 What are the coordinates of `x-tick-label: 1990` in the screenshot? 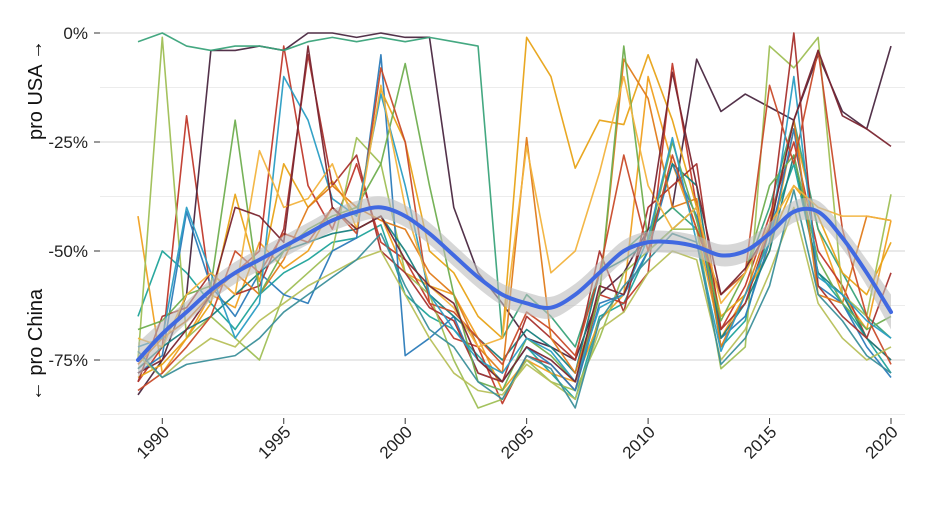 It's located at (153, 442).